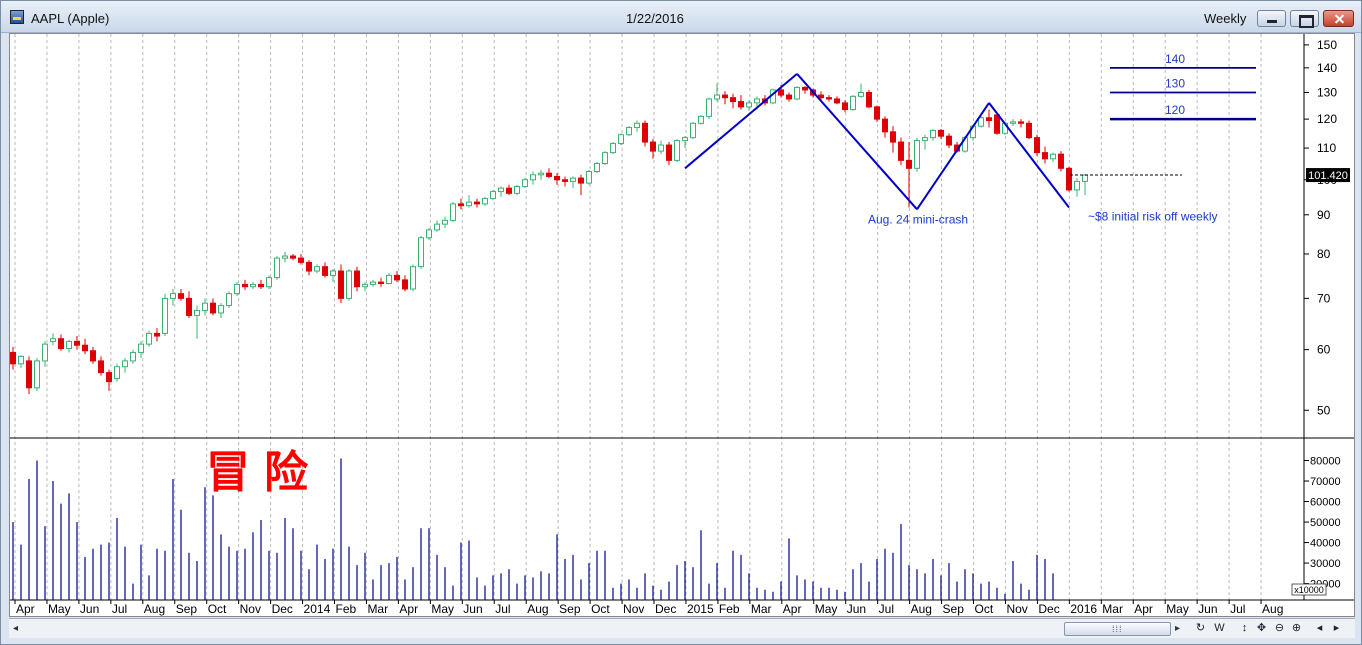  I want to click on weekly-w-icon: W, so click(1219, 628).